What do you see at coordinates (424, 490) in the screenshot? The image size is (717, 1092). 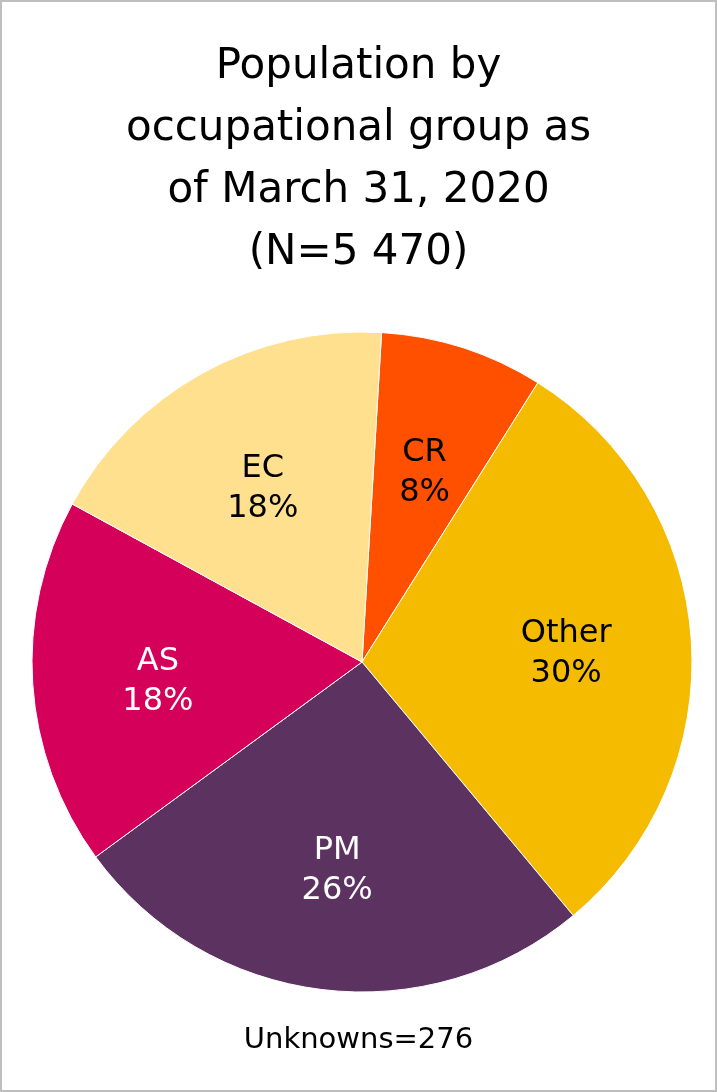 I see `data-label: 8%` at bounding box center [424, 490].